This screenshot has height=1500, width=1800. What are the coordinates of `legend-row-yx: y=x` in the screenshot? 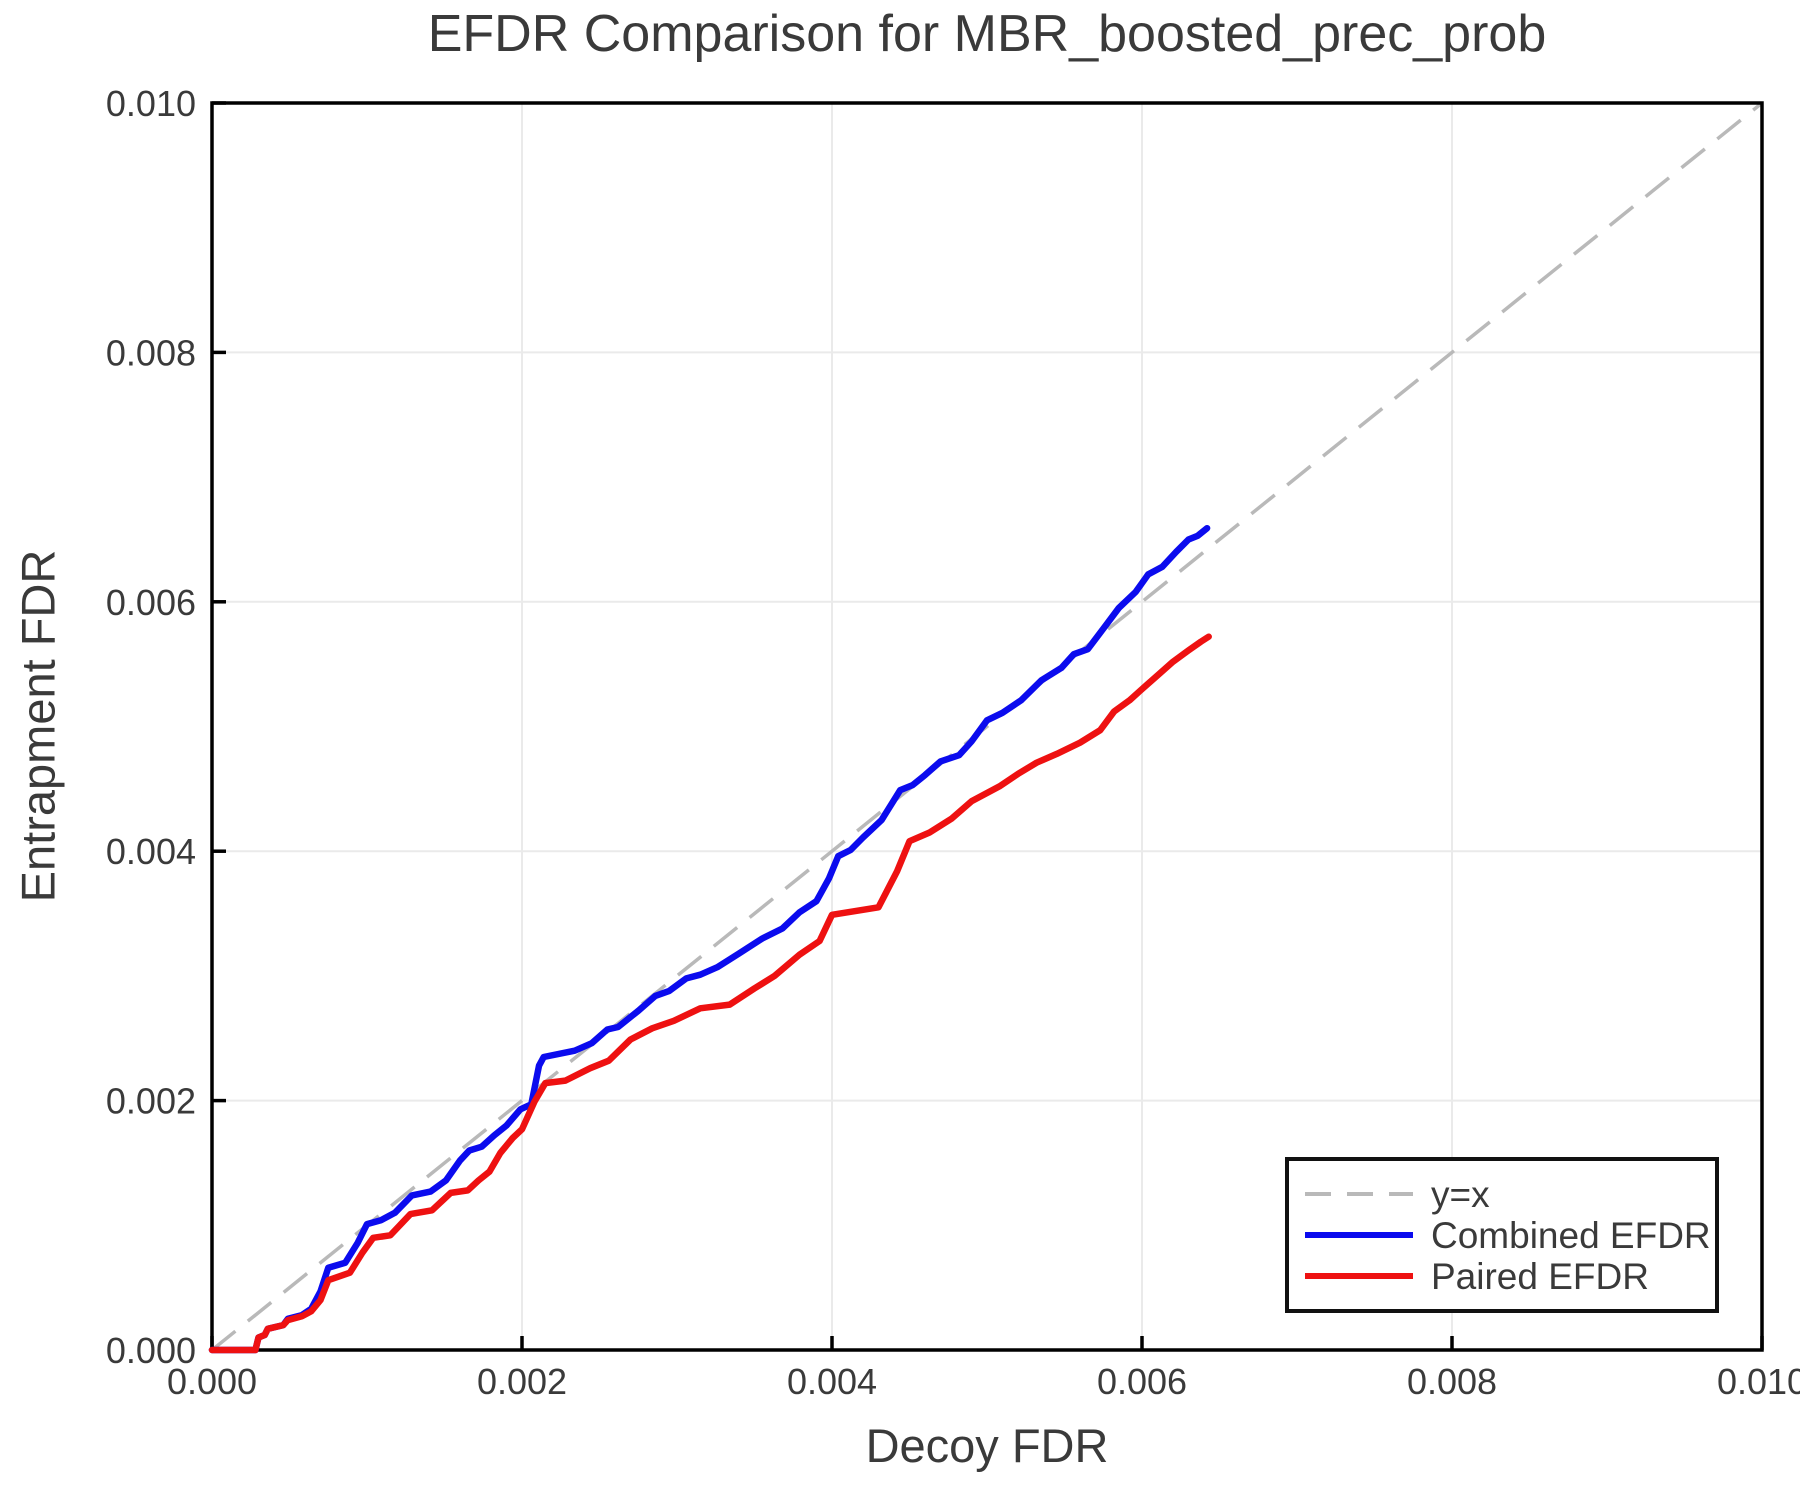 It's located at (1503, 1194).